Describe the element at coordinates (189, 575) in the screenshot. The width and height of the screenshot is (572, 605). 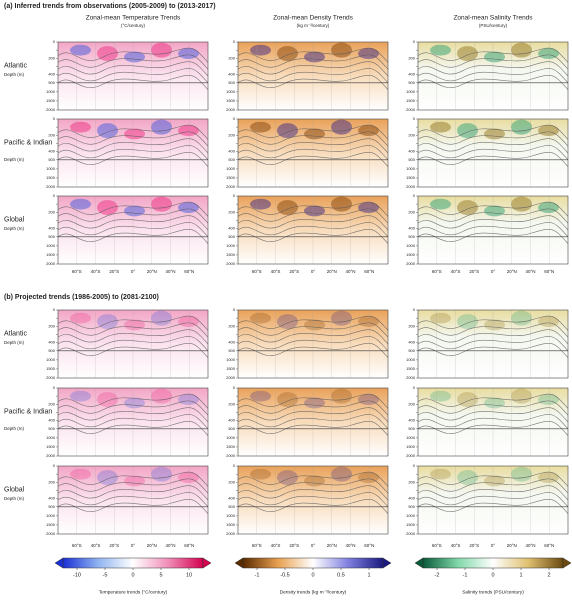
I see `colorbar-tick-label: 10` at that location.